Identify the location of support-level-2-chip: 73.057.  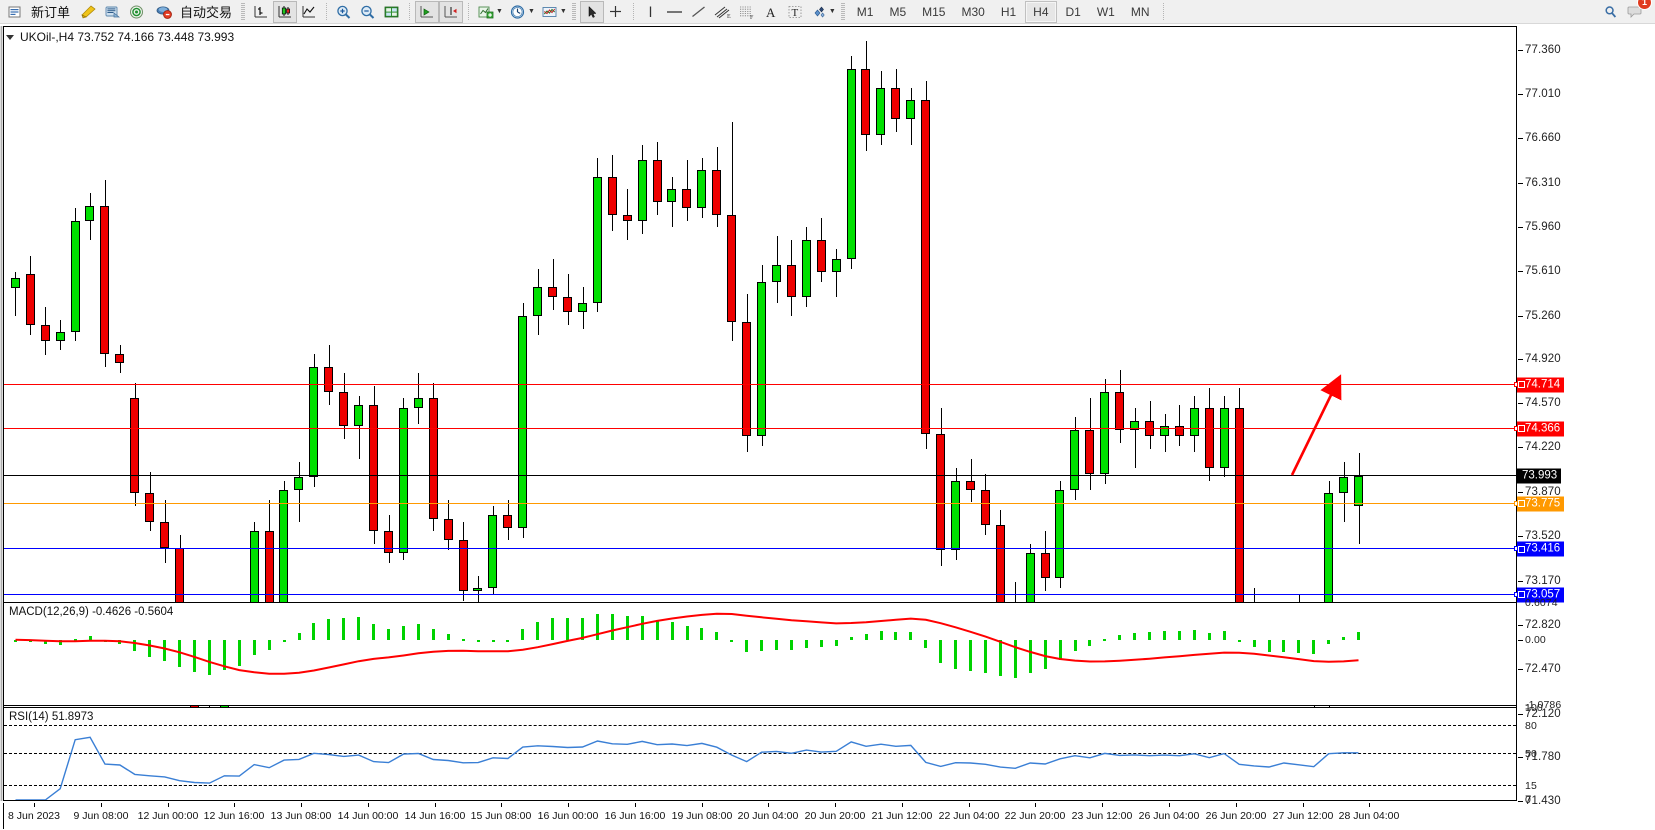
(1541, 595).